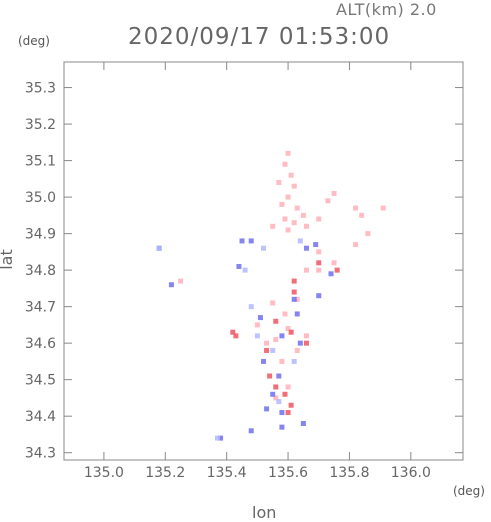 This screenshot has width=491, height=522. Describe the element at coordinates (259, 37) in the screenshot. I see `chart-title: 2020/09/17 01:53:00` at that location.